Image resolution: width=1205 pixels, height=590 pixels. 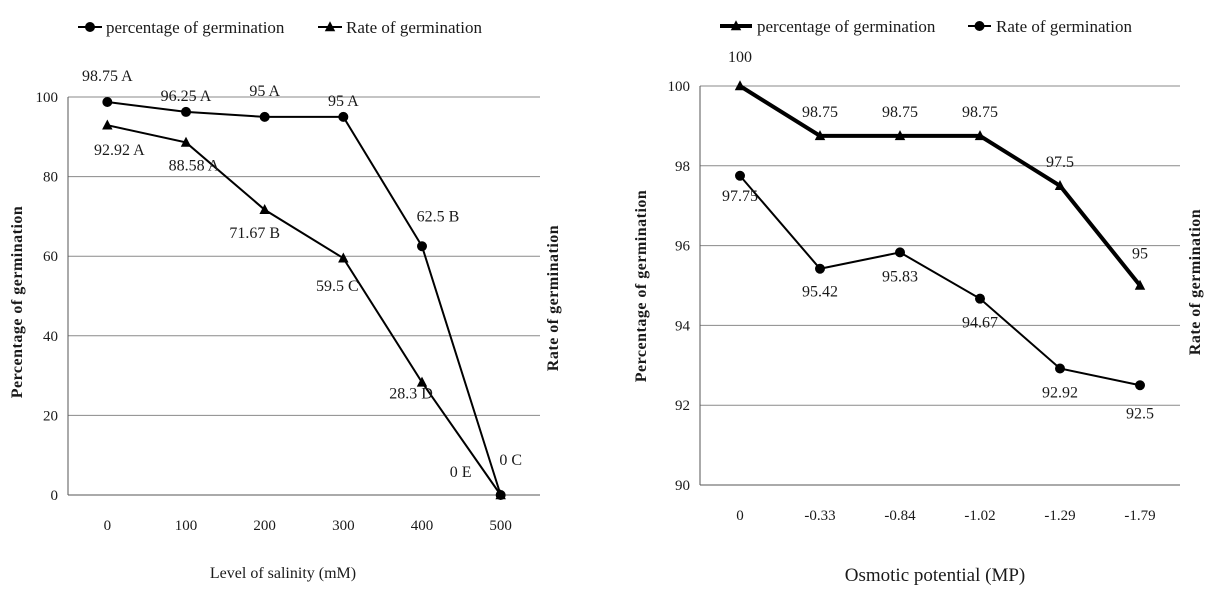 What do you see at coordinates (50, 178) in the screenshot?
I see `salinity-y-tick-label: 80` at bounding box center [50, 178].